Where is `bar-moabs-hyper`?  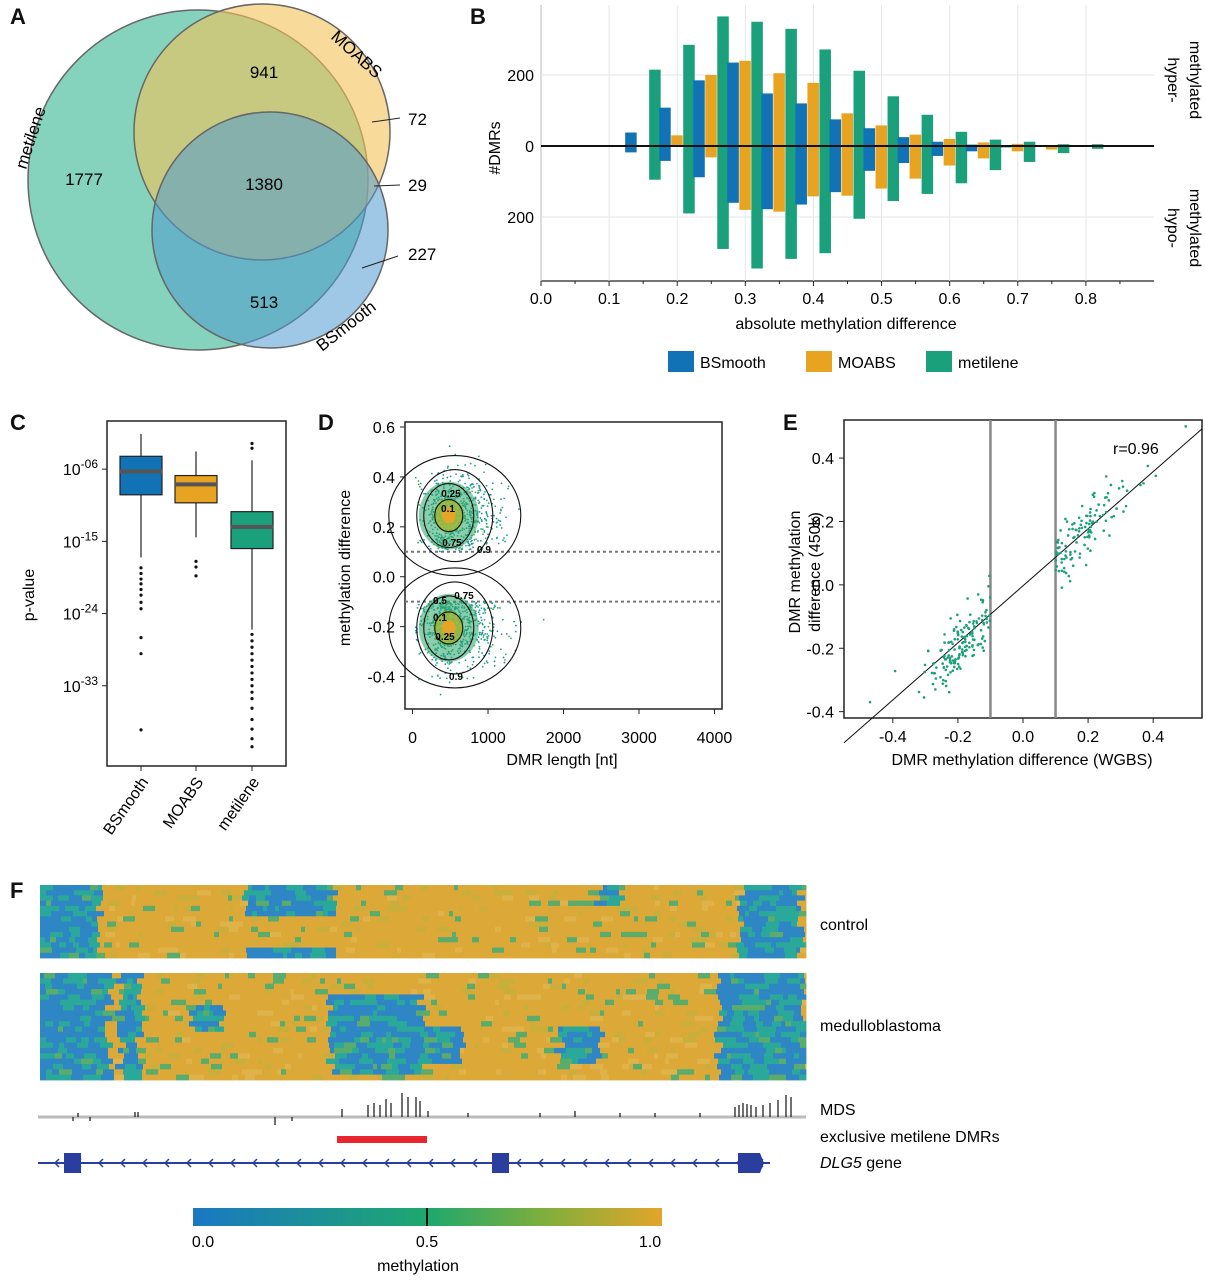
bar-moabs-hyper is located at coordinates (813, 114).